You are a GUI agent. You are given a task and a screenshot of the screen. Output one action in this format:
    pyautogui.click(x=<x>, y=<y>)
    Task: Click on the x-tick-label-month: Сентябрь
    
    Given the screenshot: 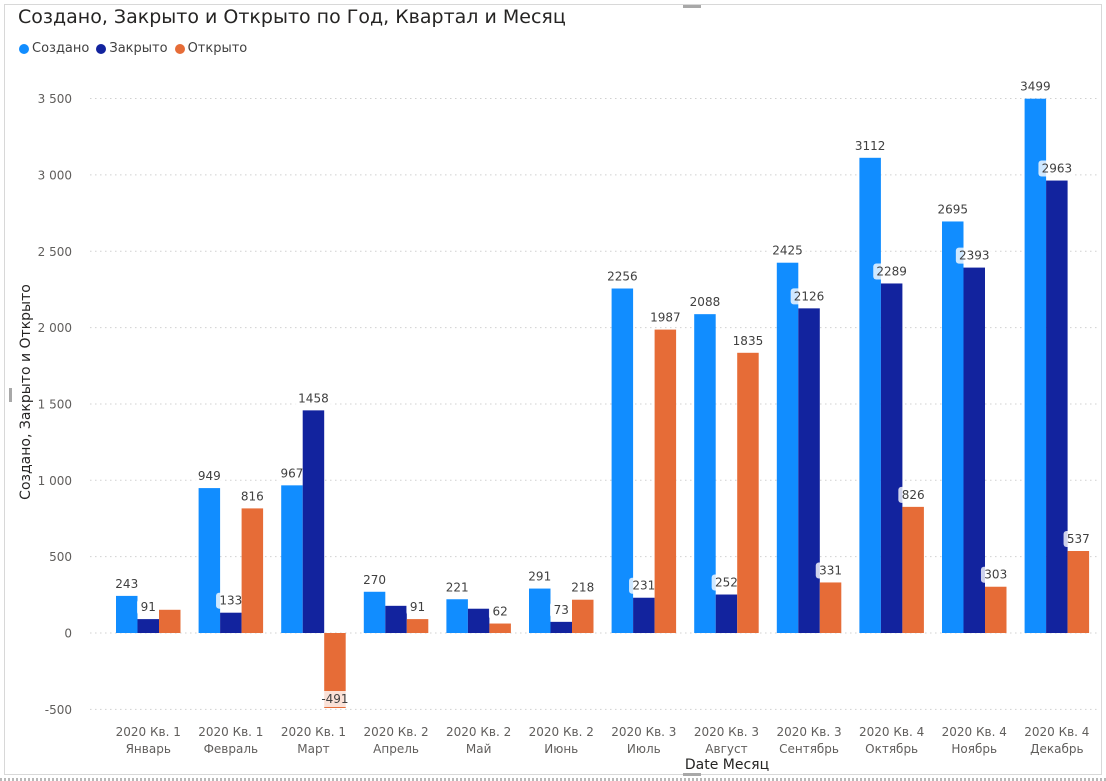 What is the action you would take?
    pyautogui.click(x=809, y=749)
    